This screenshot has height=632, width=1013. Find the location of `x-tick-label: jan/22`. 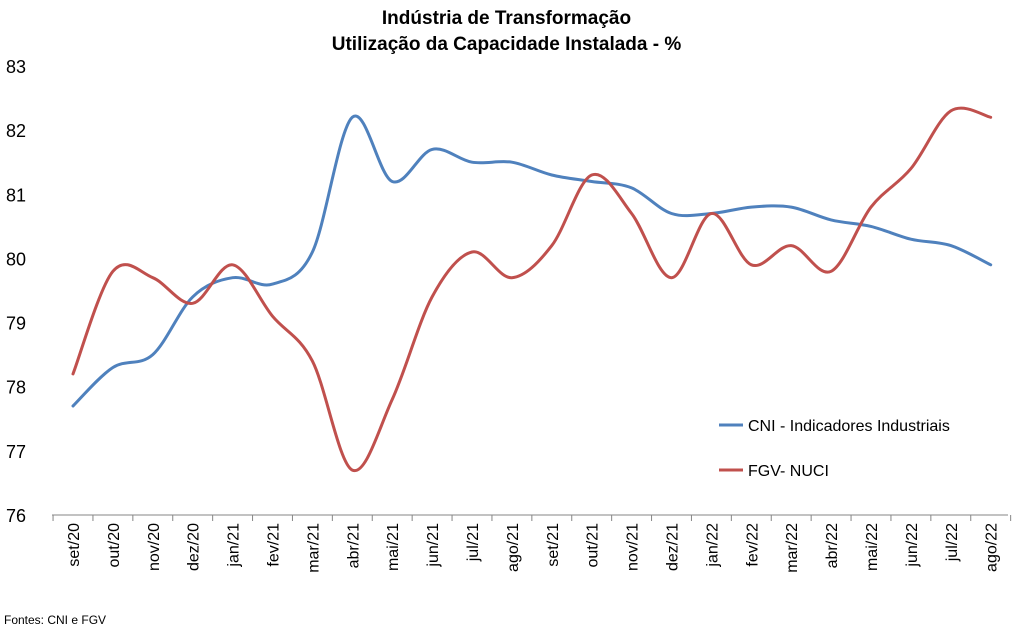

x-tick-label: jan/22 is located at coordinates (712, 545).